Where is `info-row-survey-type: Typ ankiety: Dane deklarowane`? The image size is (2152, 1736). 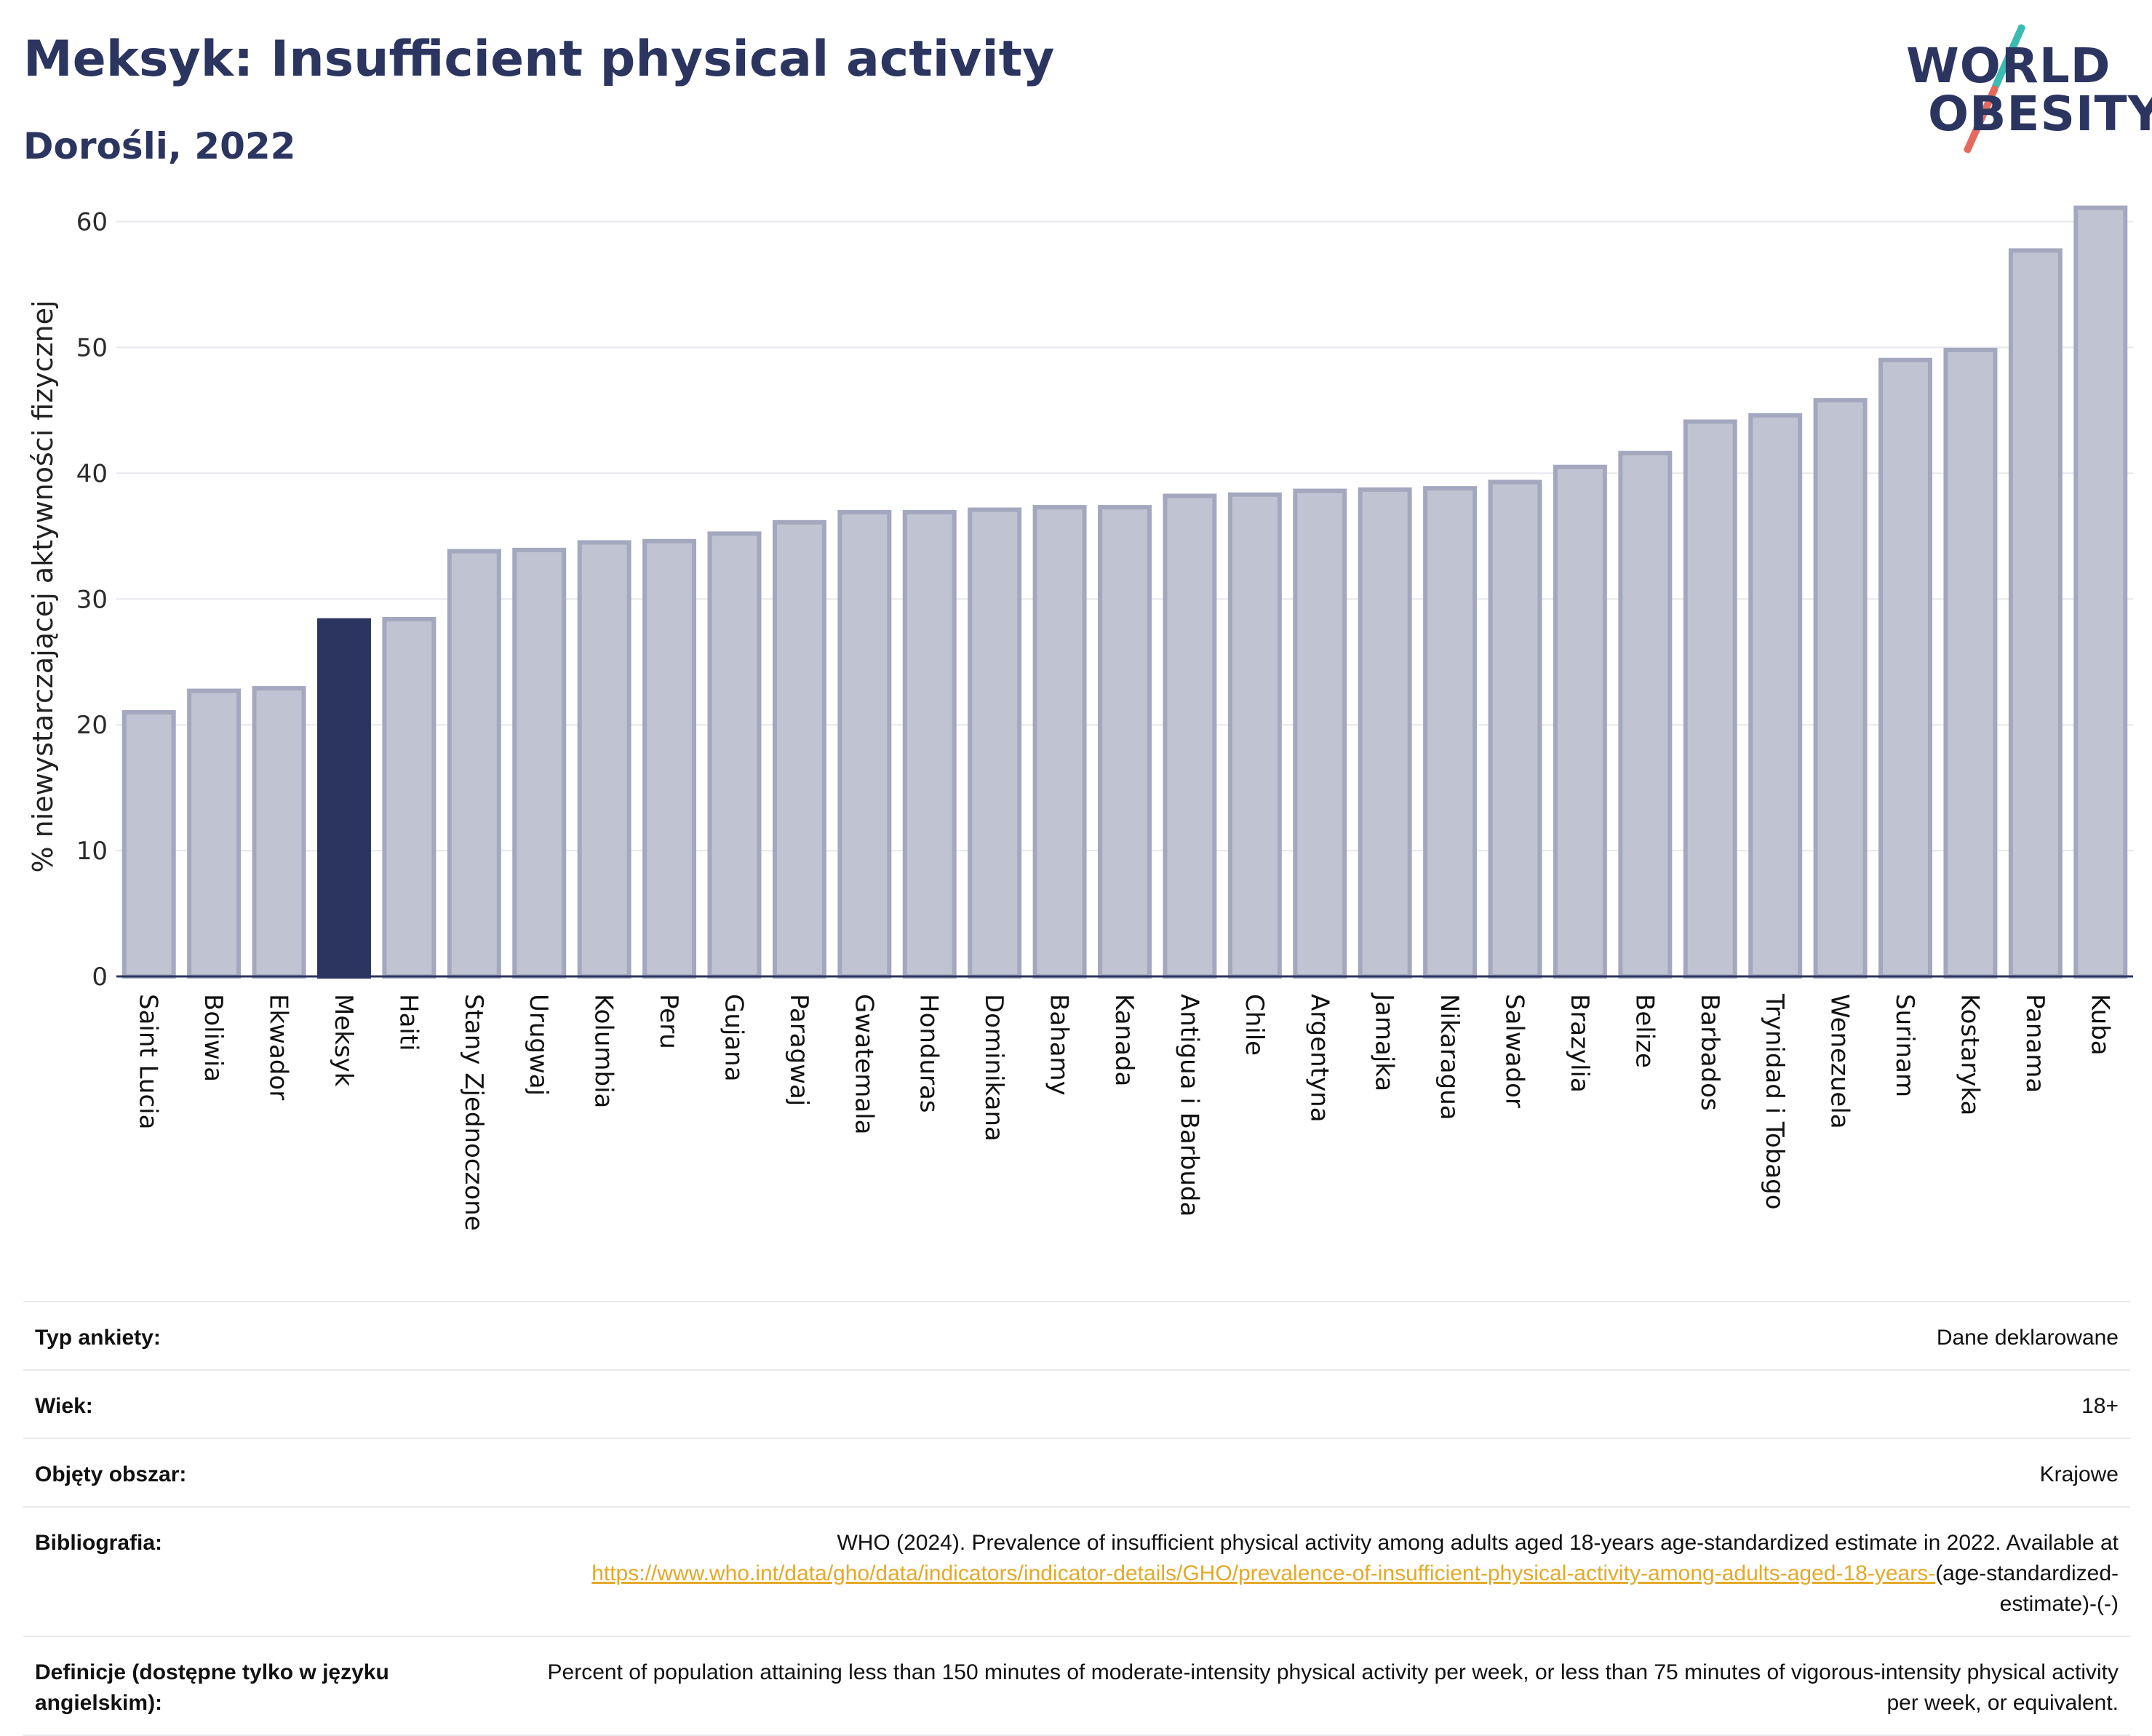
info-row-survey-type: Typ ankiety: Dane deklarowane is located at coordinates (1076, 1335).